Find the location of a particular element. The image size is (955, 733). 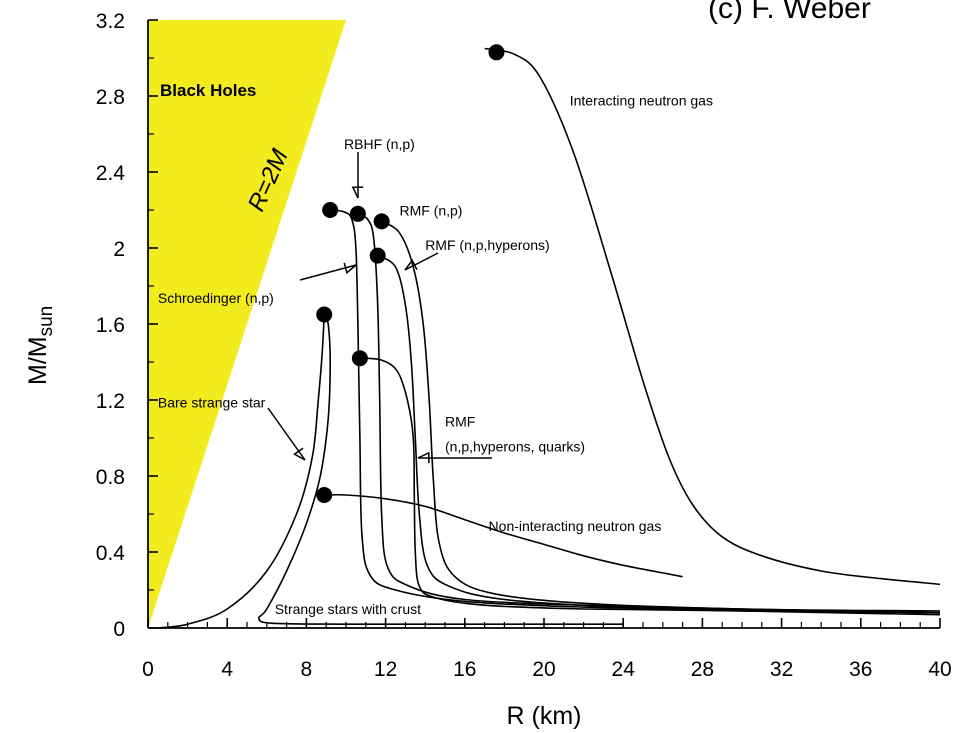

y-tick-label: 0.4 is located at coordinates (111, 553).